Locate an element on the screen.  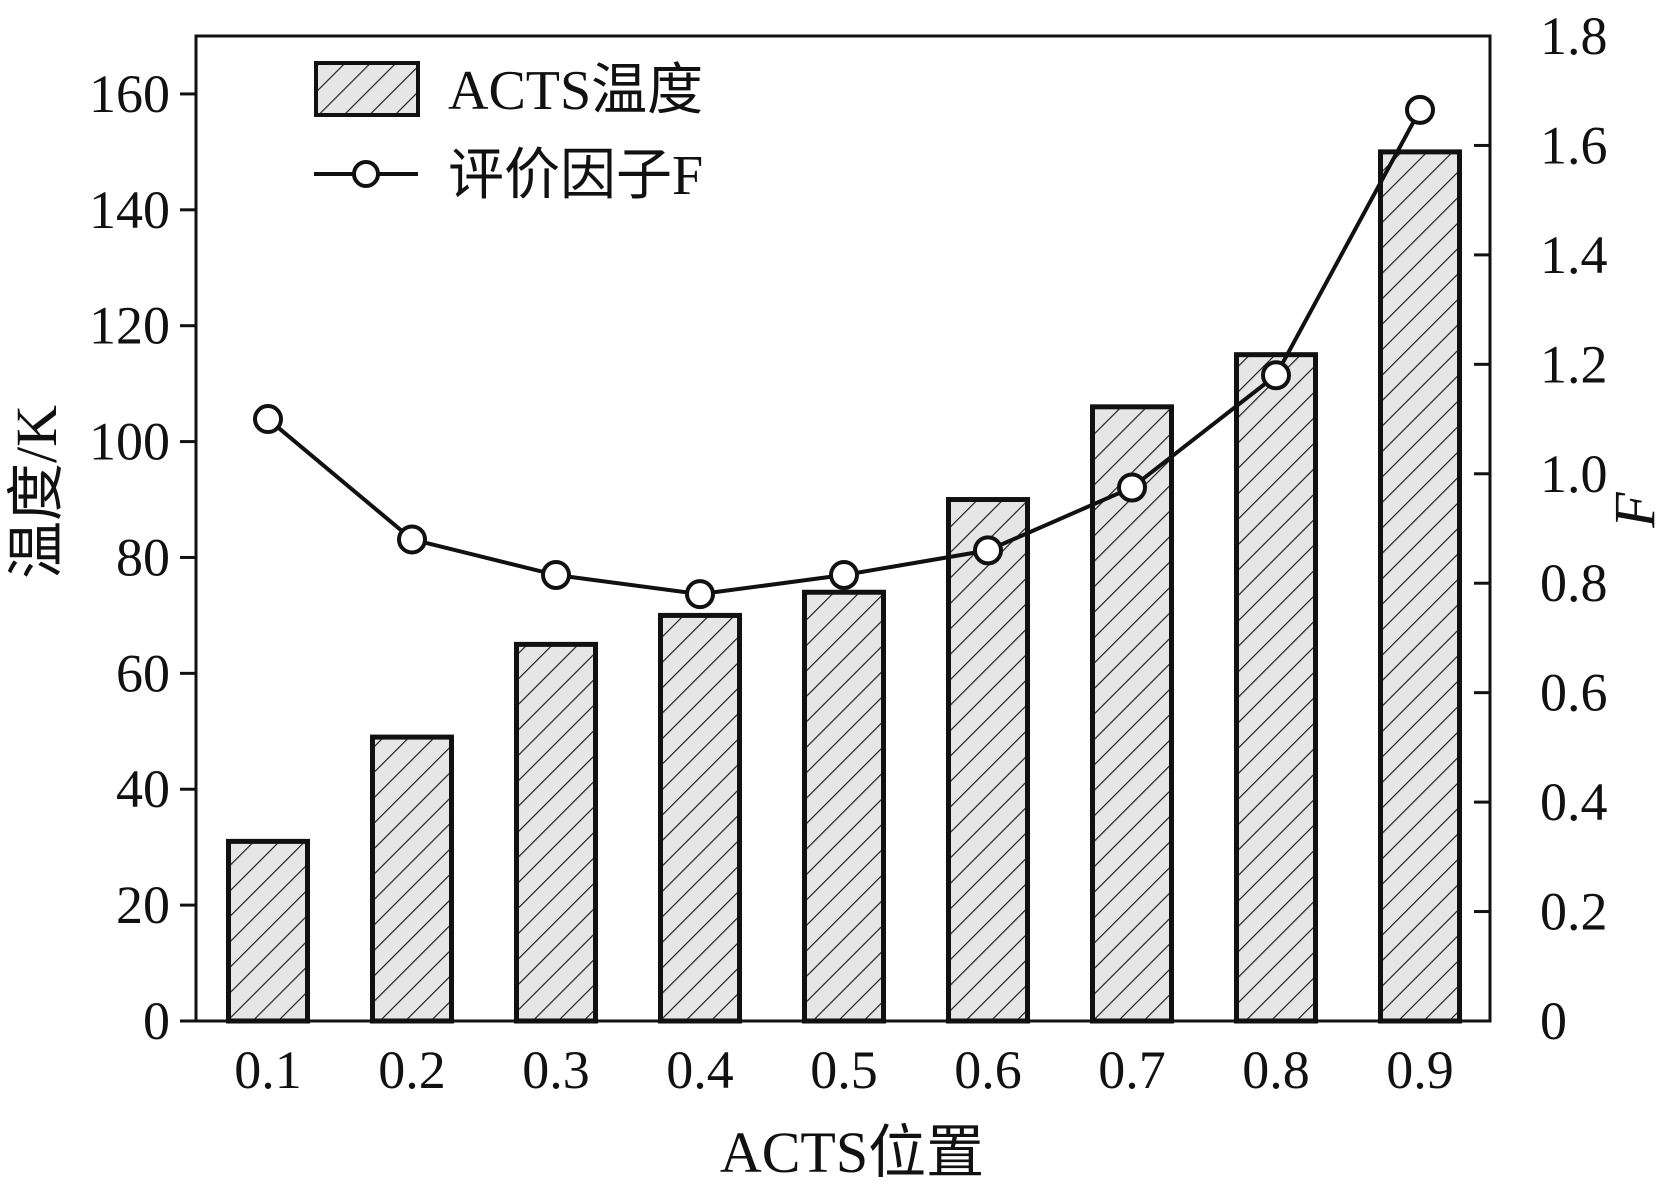
f-point-0.1 is located at coordinates (268, 419).